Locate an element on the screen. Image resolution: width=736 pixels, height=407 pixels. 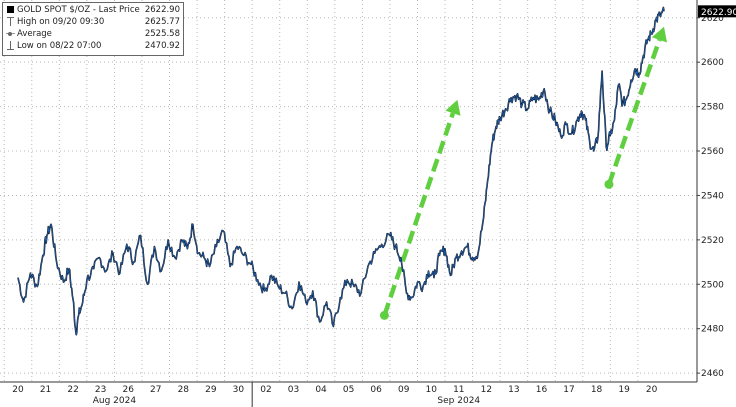
x-tick-label: 28 is located at coordinates (184, 390).